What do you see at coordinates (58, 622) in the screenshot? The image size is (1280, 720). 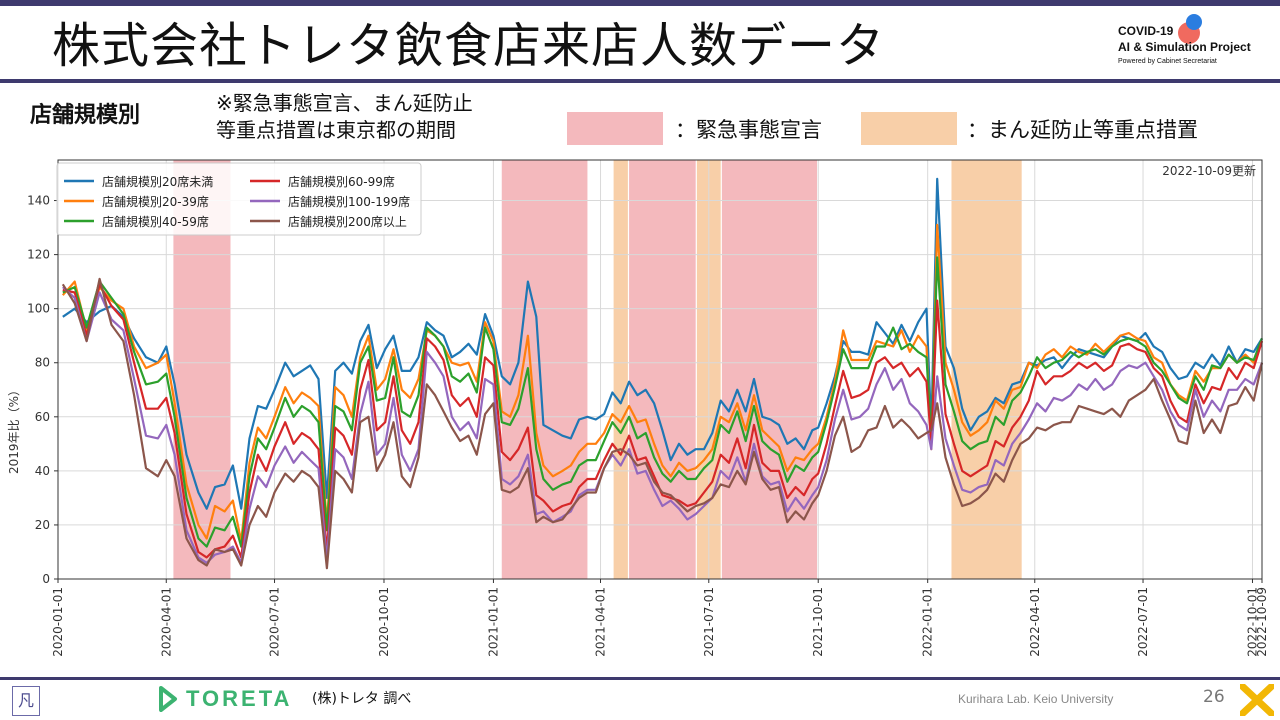 I see `x-tick-label: 2020-01-01` at bounding box center [58, 622].